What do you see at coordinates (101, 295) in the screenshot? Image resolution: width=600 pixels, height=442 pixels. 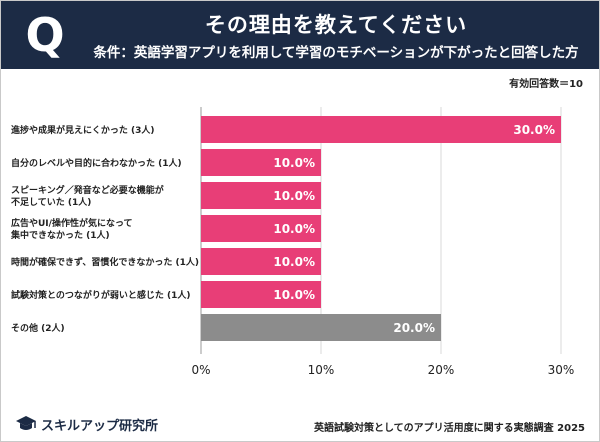 I see `category-label: 試験対策とのつながりが弱いと感じた (1人)` at bounding box center [101, 295].